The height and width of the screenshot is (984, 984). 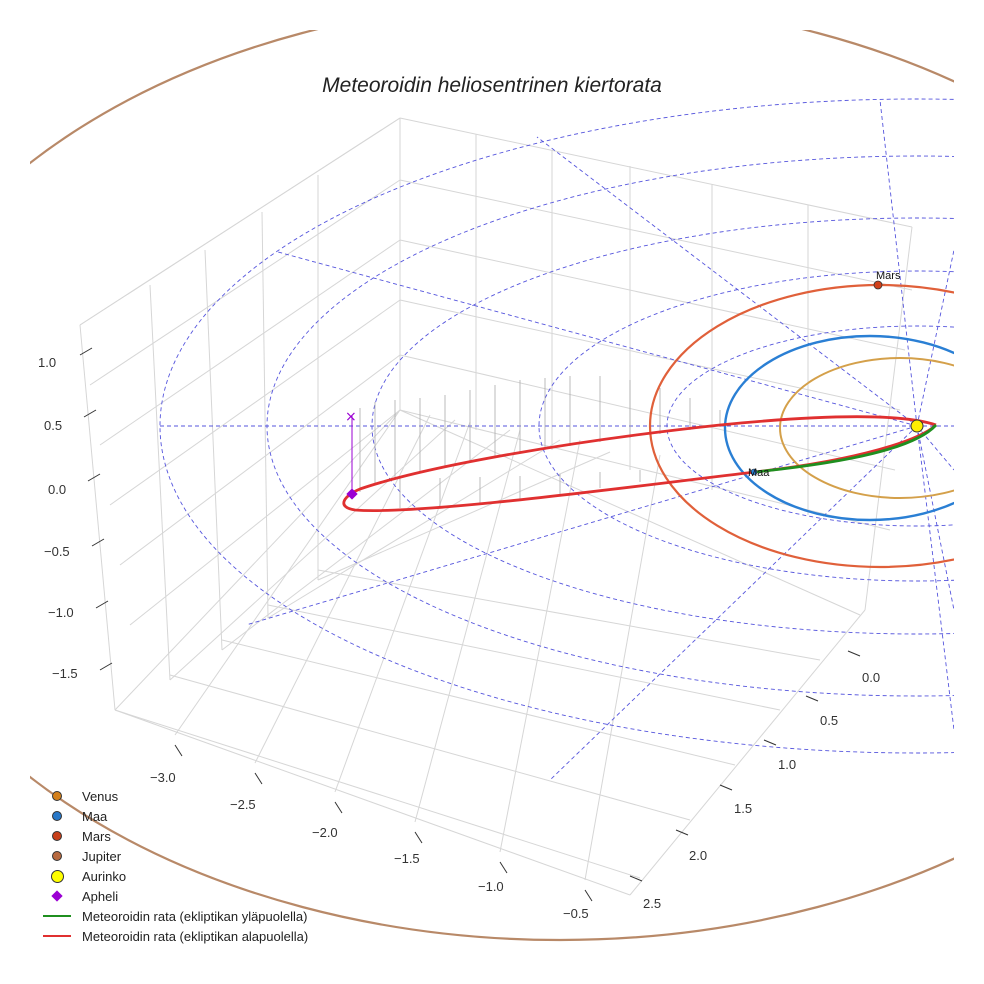 What do you see at coordinates (95, 816) in the screenshot?
I see `legend-label: Maa` at bounding box center [95, 816].